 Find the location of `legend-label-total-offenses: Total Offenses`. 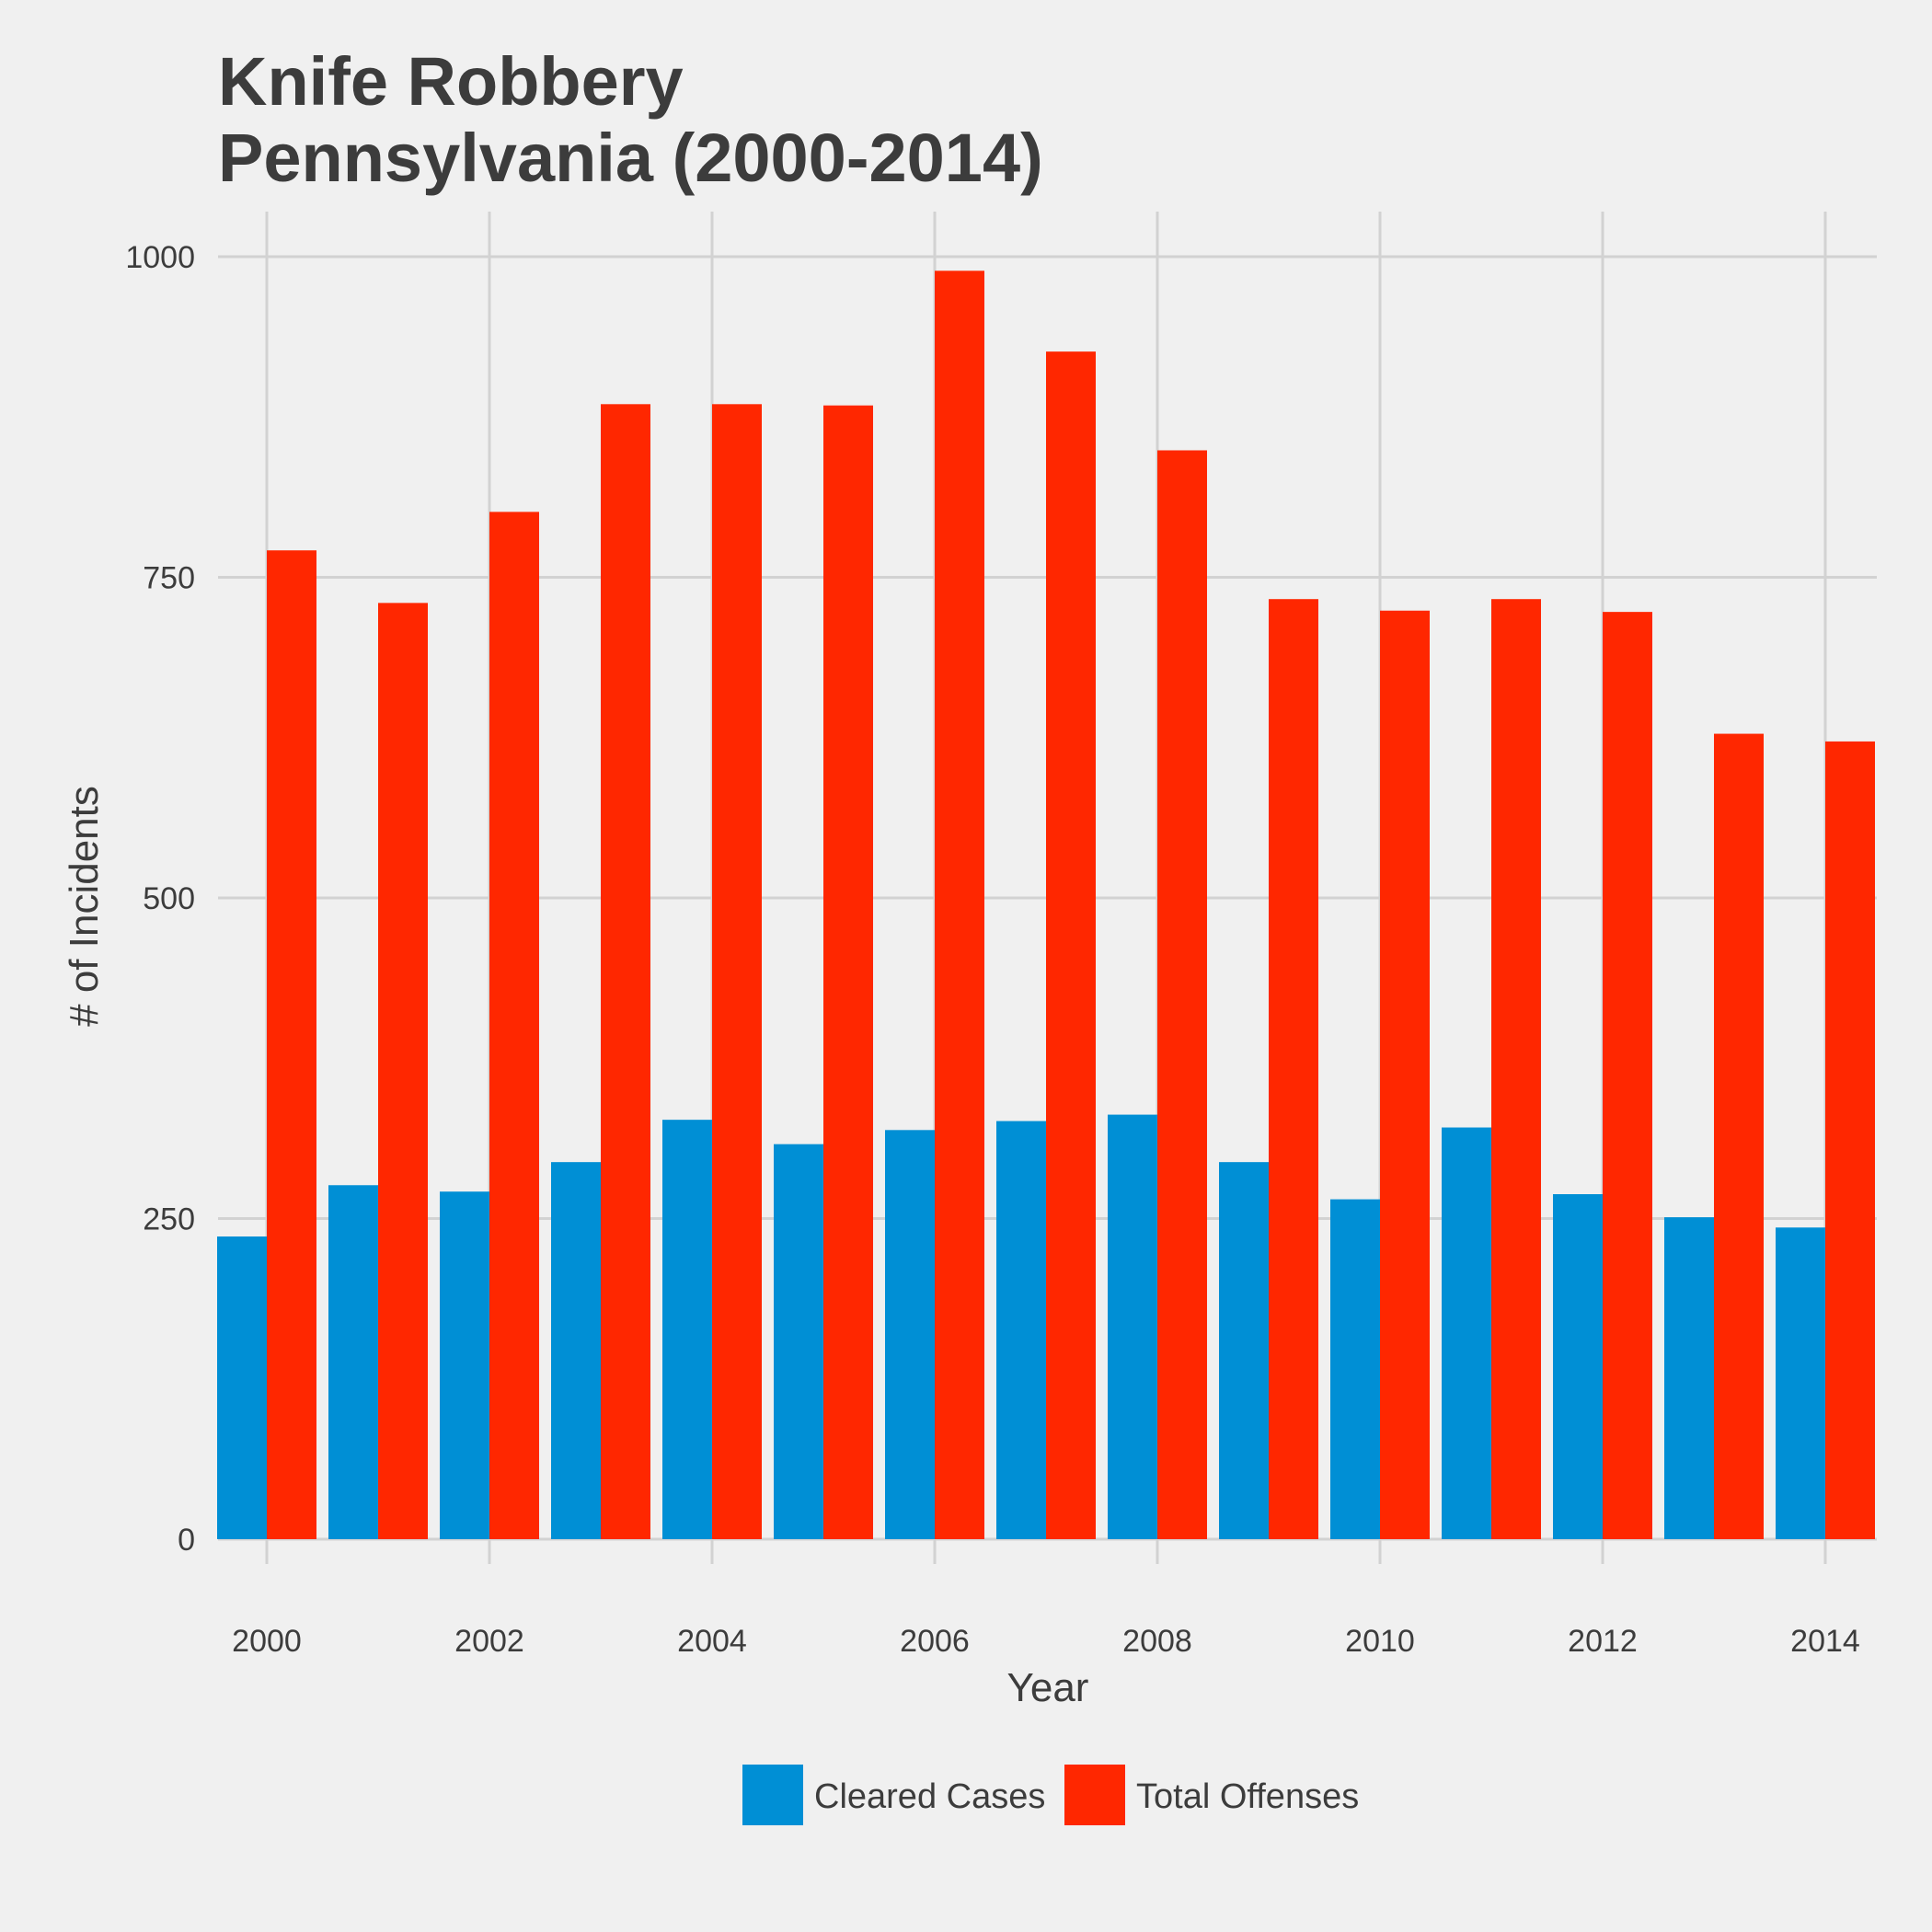

legend-label-total-offenses: Total Offenses is located at coordinates (1247, 1796).